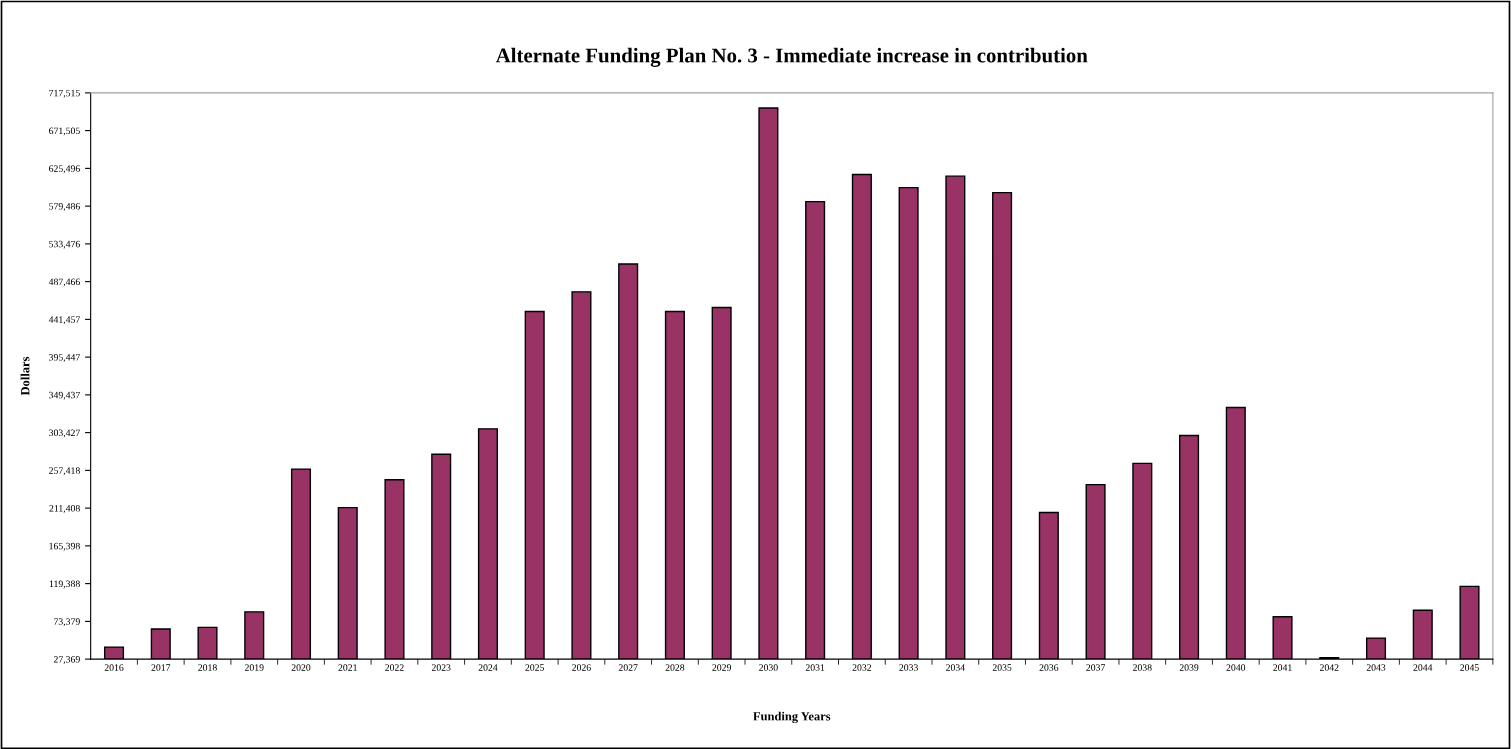  What do you see at coordinates (64, 433) in the screenshot?
I see `y-tick-label: 303,427` at bounding box center [64, 433].